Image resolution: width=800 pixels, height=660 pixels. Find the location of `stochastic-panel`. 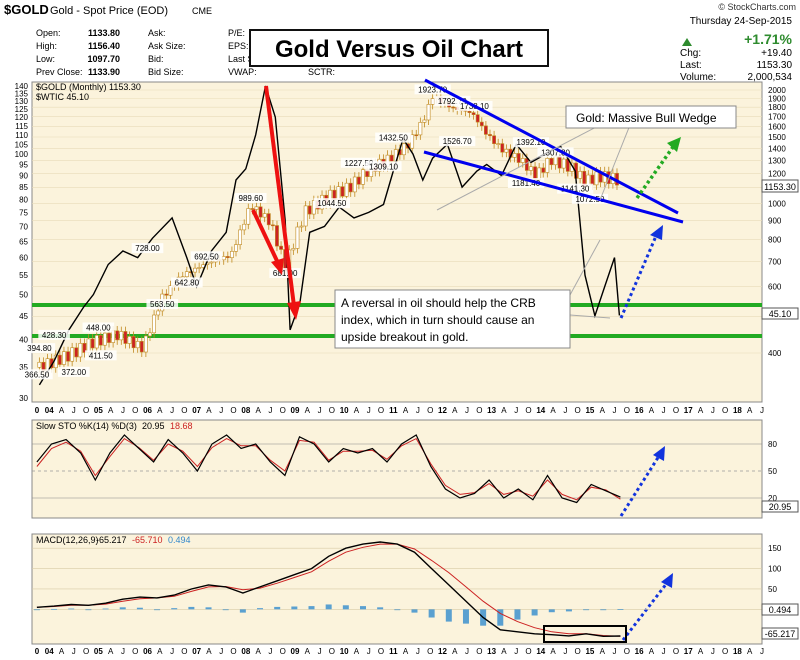

stochastic-panel is located at coordinates (397, 469).